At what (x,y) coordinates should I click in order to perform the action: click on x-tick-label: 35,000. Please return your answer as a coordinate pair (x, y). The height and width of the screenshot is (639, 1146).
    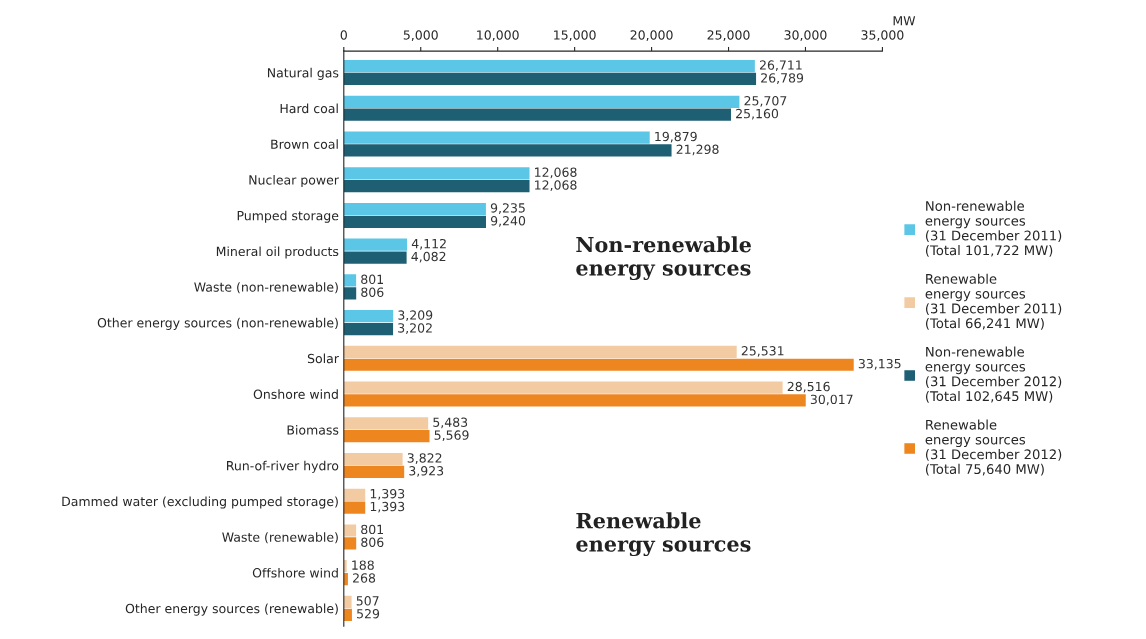
    Looking at the image, I should click on (882, 35).